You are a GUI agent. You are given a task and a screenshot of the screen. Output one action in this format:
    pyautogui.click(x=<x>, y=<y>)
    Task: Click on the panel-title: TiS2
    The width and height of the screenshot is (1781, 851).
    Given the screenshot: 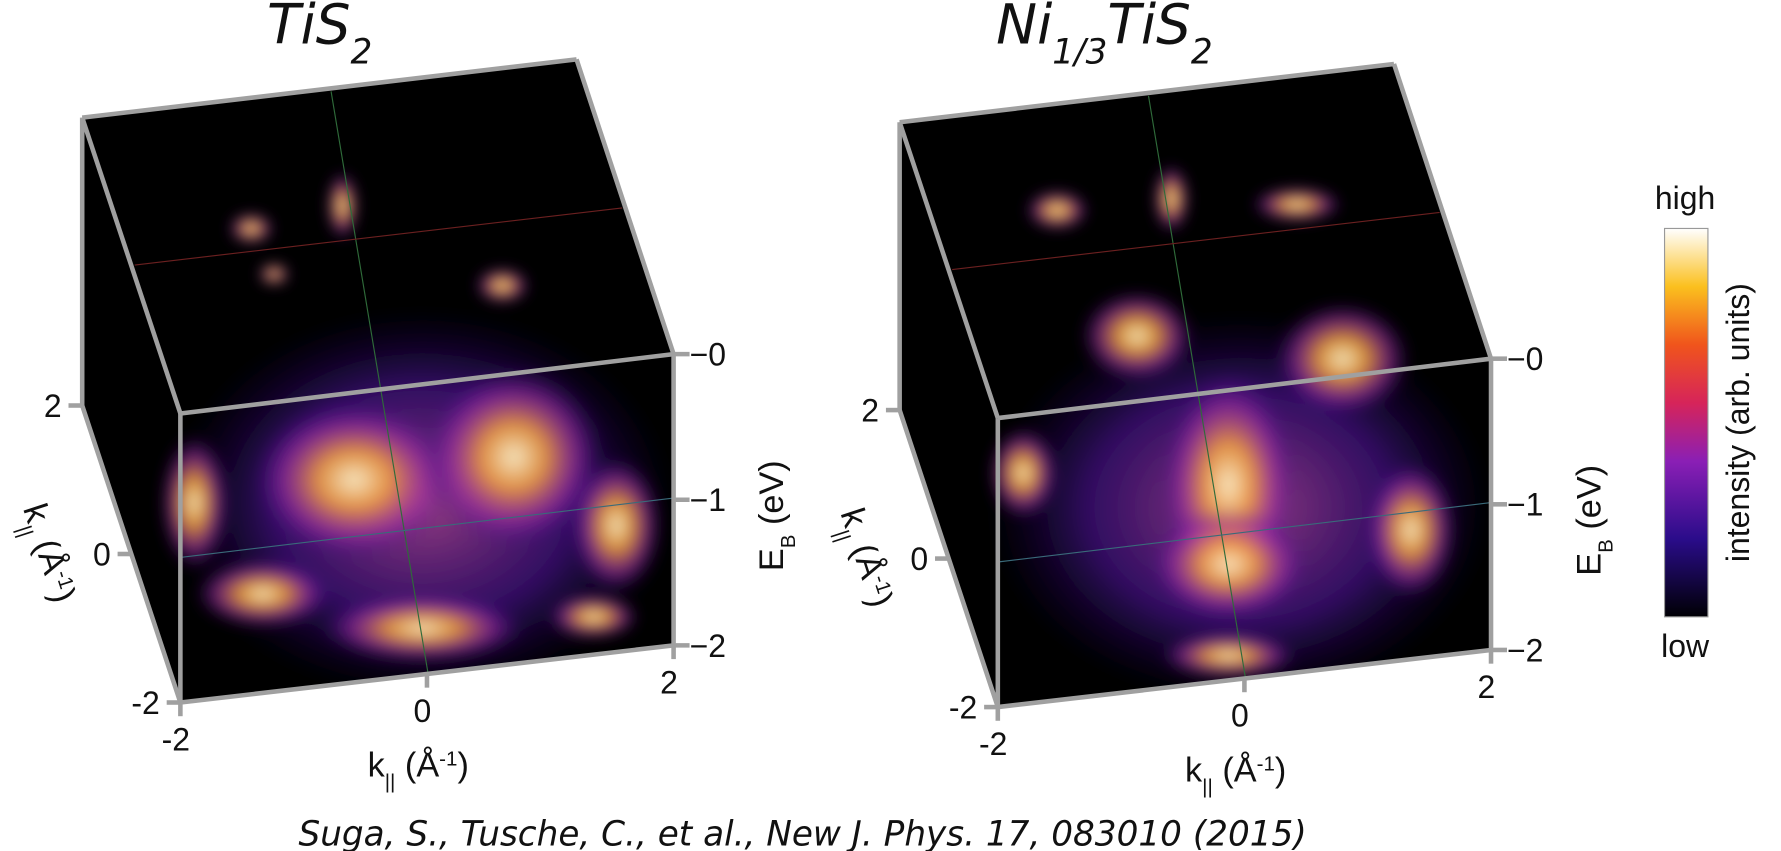 What is the action you would take?
    pyautogui.click(x=319, y=36)
    